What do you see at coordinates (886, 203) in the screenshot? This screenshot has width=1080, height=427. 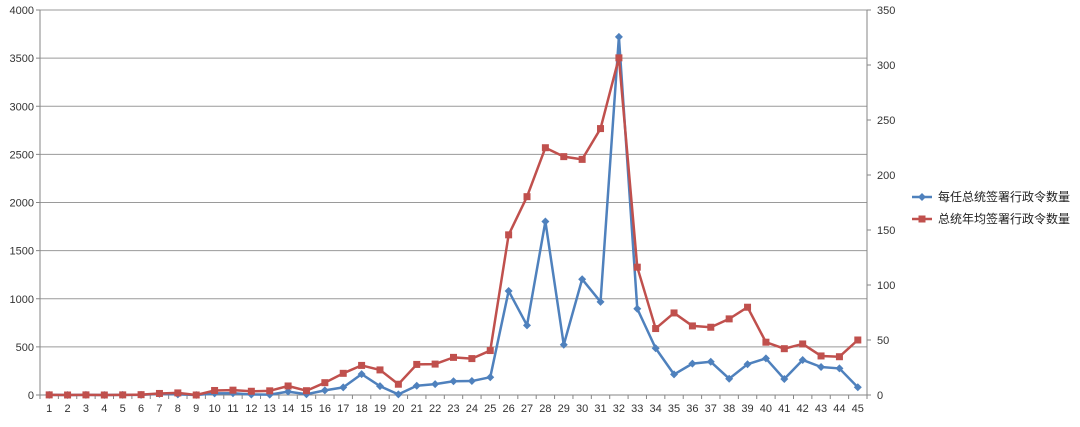 I see `right-axis-tick-labels: 0 50 100 150 200 250 300 350` at bounding box center [886, 203].